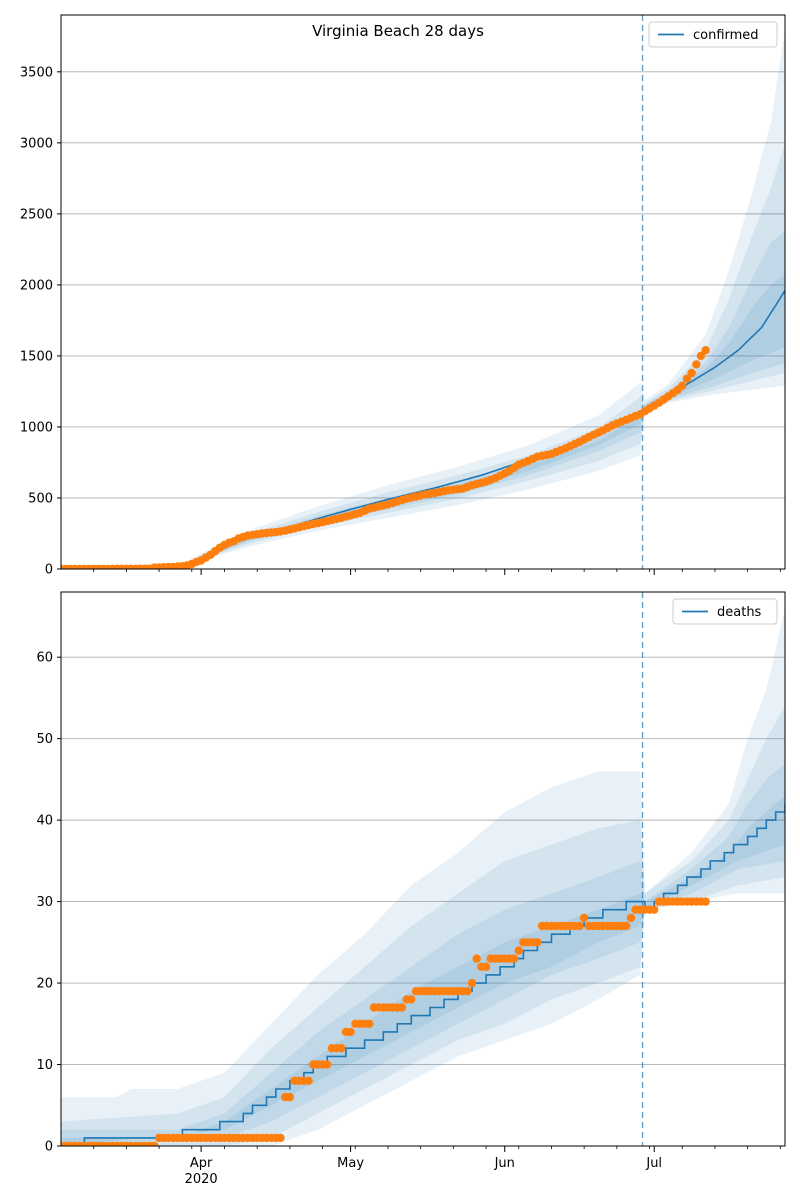 The image size is (800, 1200). I want to click on y-tick-label: 2000, so click(36, 285).